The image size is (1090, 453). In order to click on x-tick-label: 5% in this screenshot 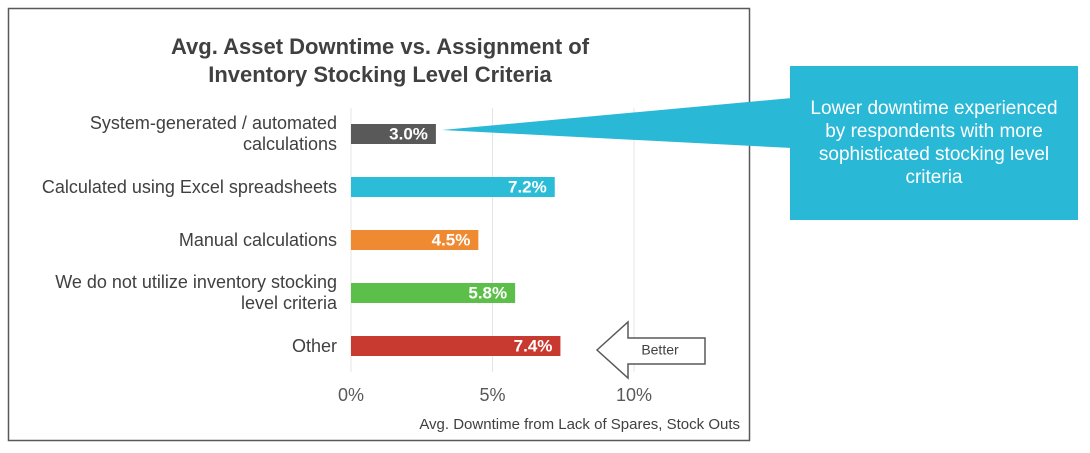, I will do `click(492, 395)`.